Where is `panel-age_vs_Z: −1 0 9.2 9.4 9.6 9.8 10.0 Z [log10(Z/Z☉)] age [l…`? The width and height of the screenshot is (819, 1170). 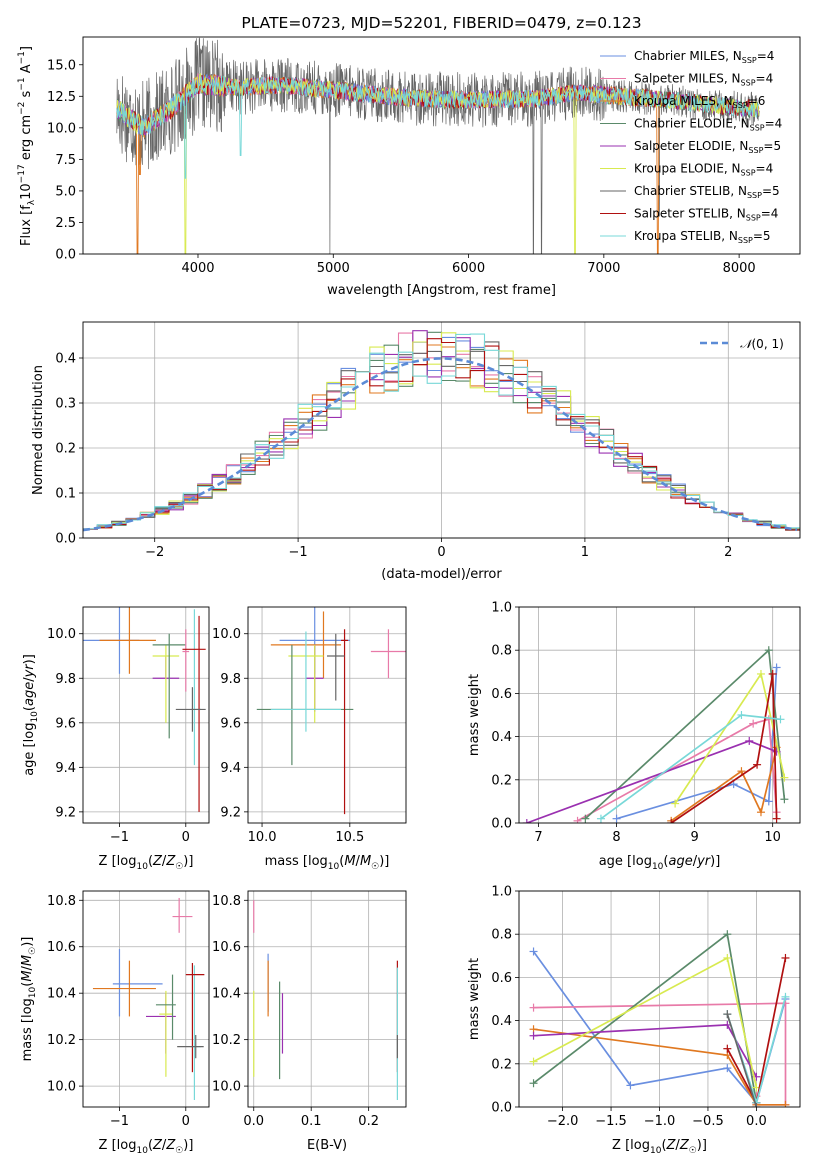
panel-age_vs_Z: −1 0 9.2 9.4 9.6 9.8 10.0 Z [log10(Z/Z☉)] age [l… is located at coordinates (116, 739).